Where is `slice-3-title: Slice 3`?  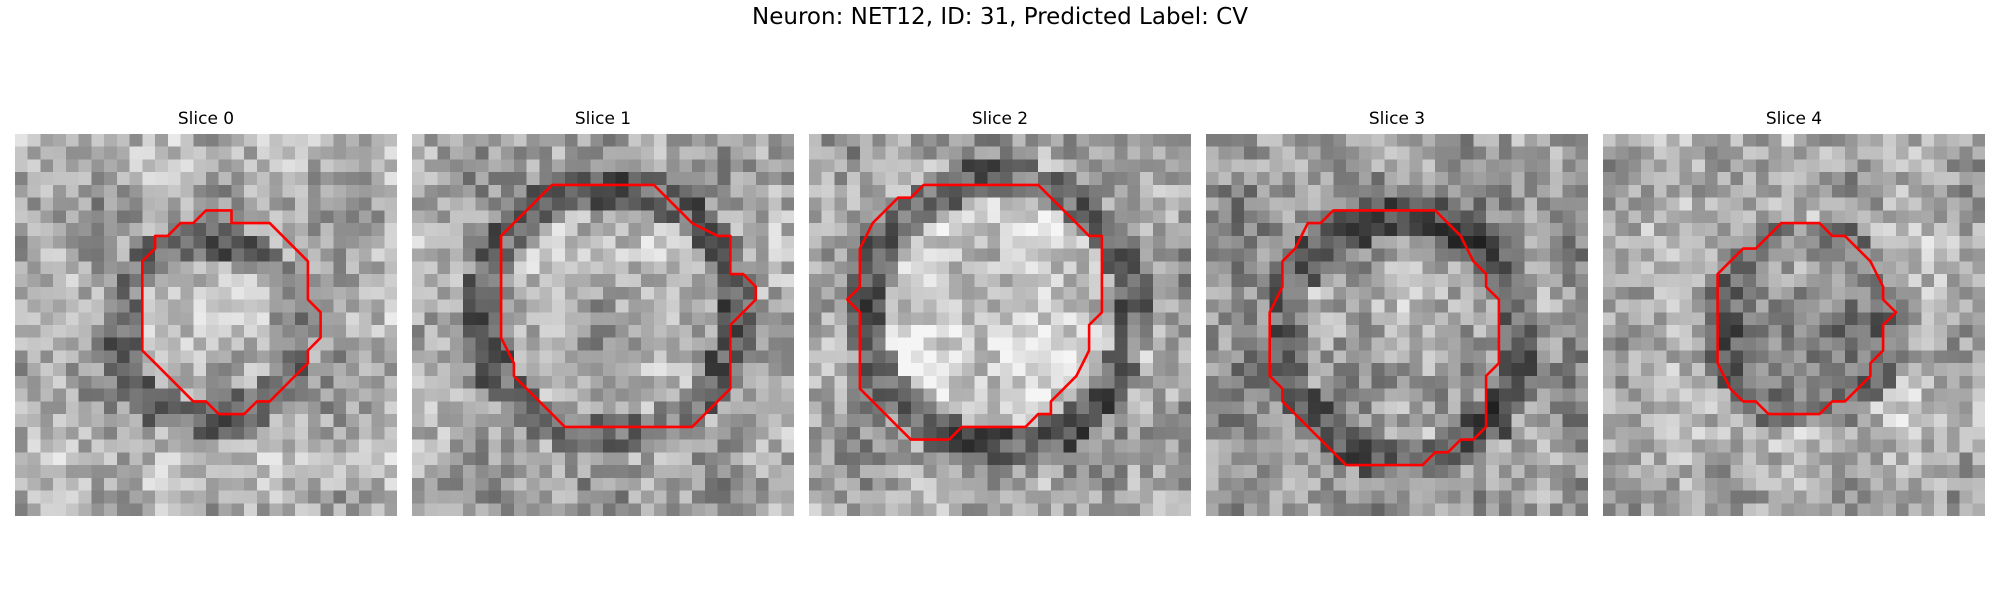
slice-3-title: Slice 3 is located at coordinates (1397, 119).